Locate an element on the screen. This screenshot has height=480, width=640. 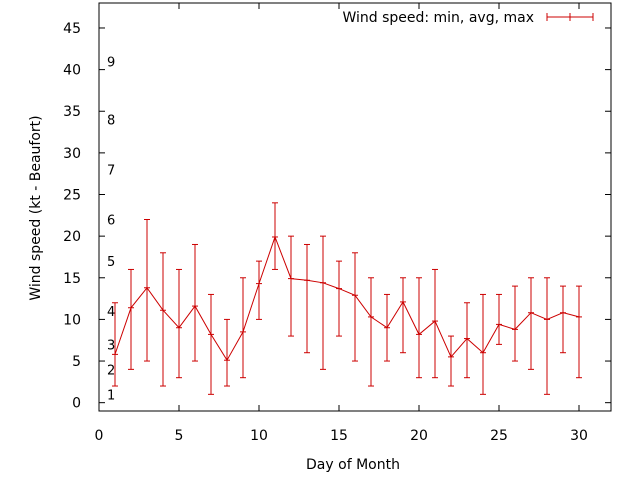
y-tick-label: 20 is located at coordinates (72, 237).